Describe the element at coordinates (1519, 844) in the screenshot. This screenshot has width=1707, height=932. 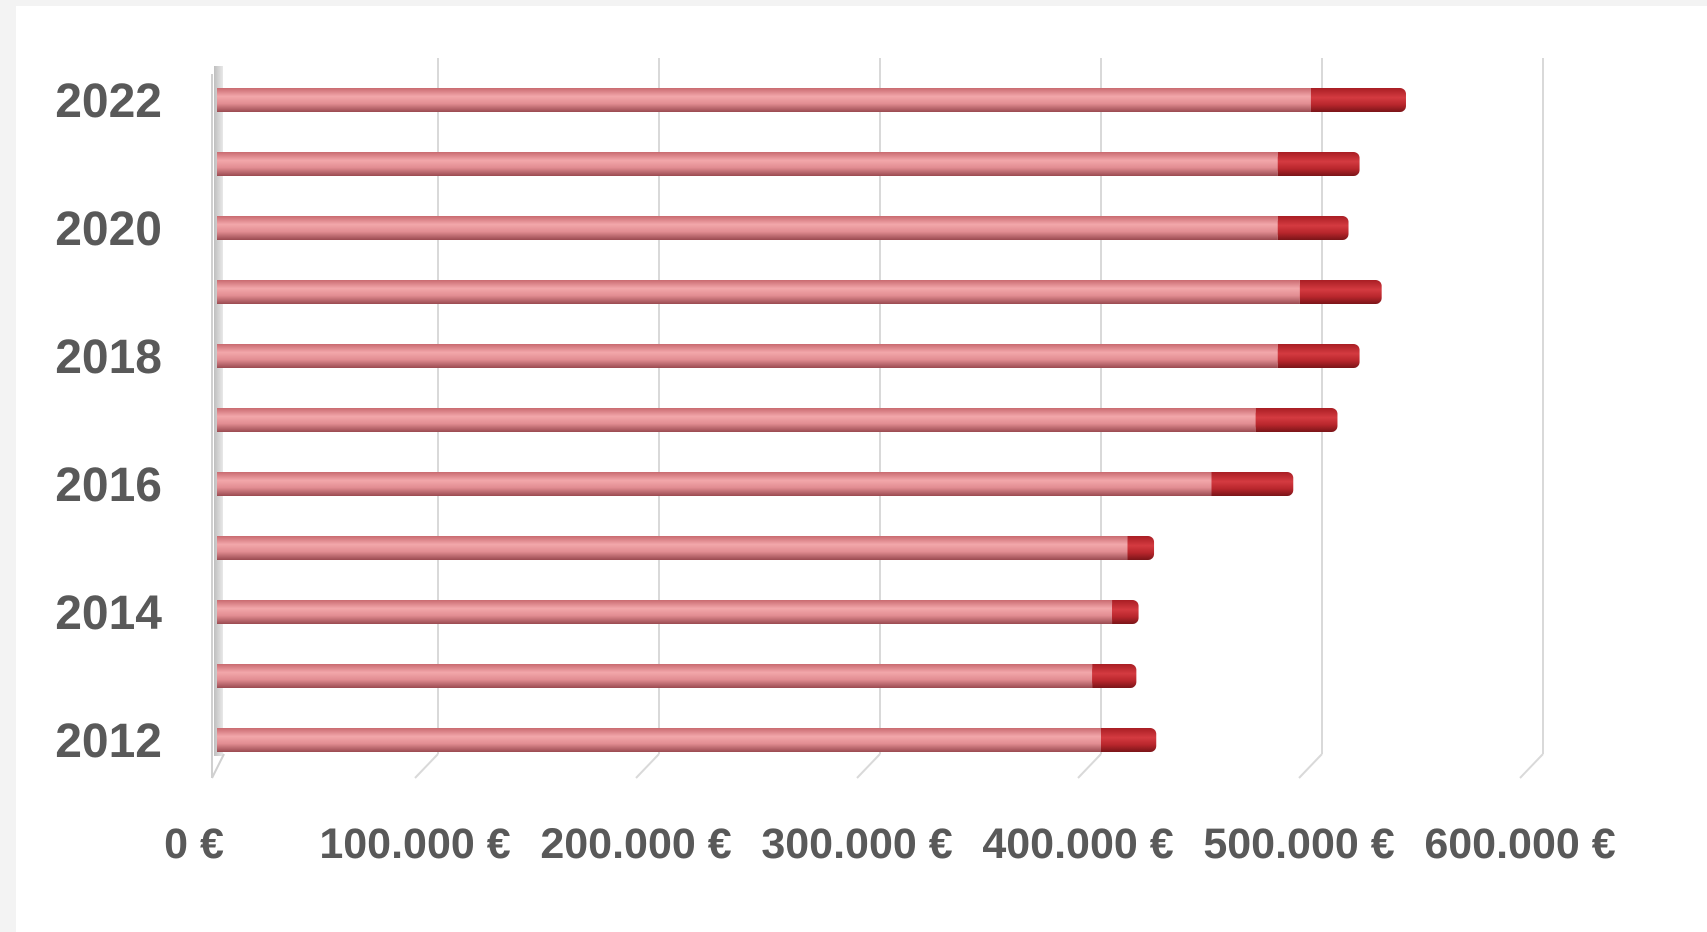
I see `x-tick-label: 600.000 €` at that location.